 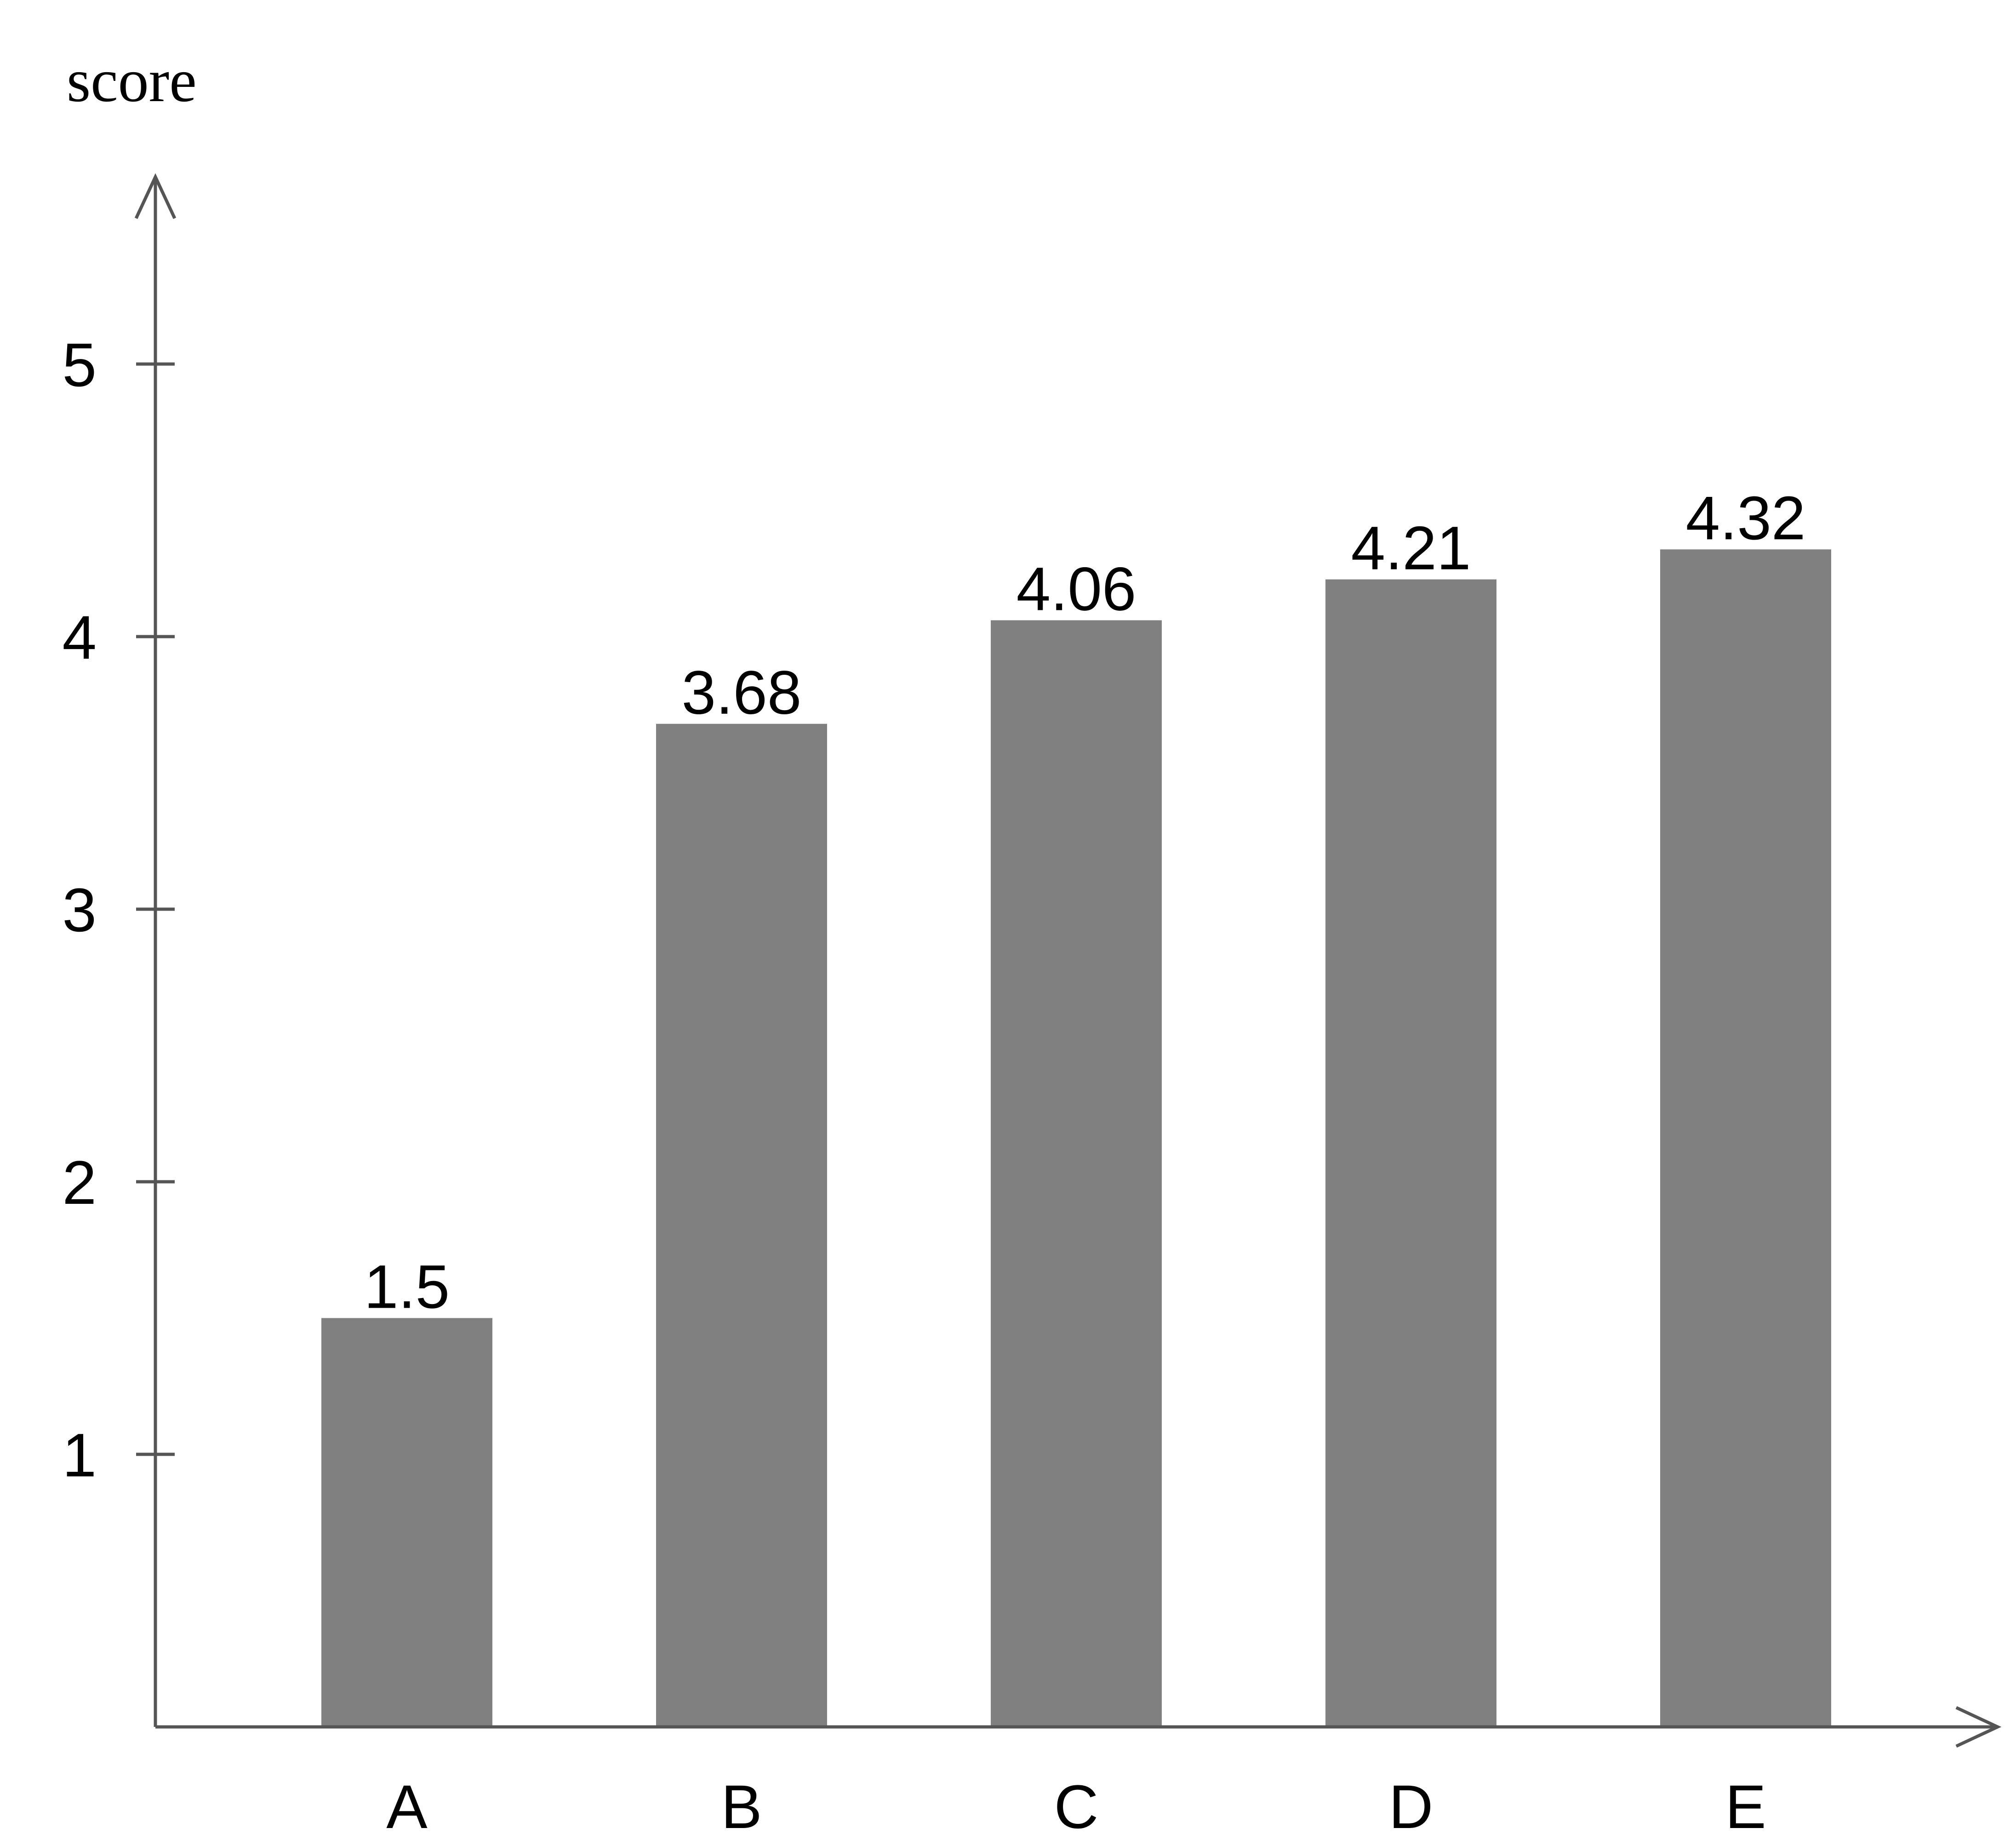 What do you see at coordinates (1411, 1803) in the screenshot?
I see `x-tick-label-D: D` at bounding box center [1411, 1803].